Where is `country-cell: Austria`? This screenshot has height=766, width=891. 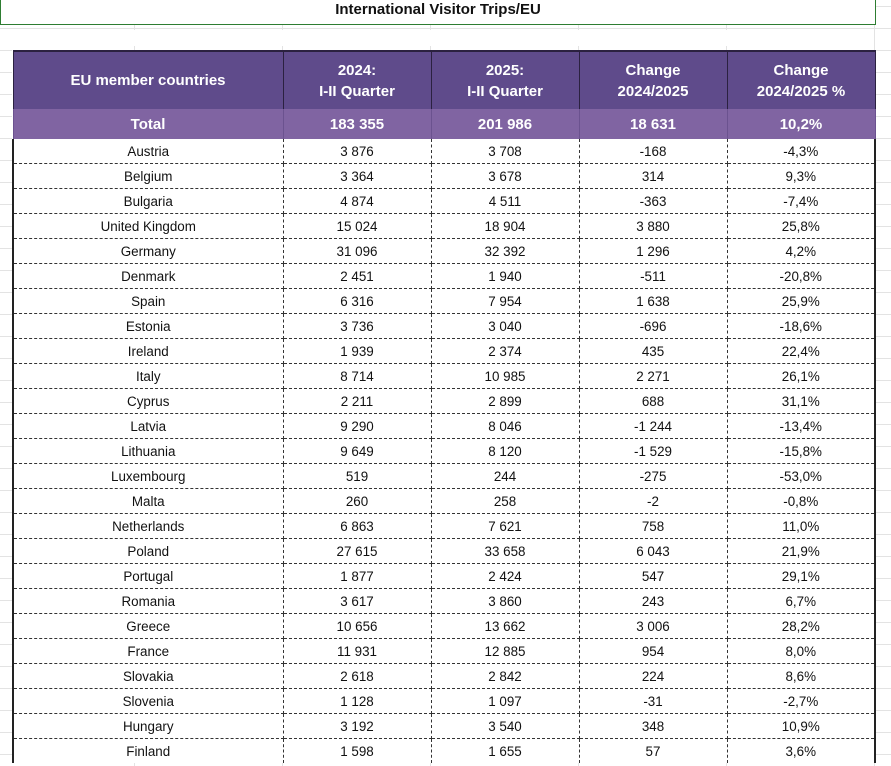 country-cell: Austria is located at coordinates (148, 151).